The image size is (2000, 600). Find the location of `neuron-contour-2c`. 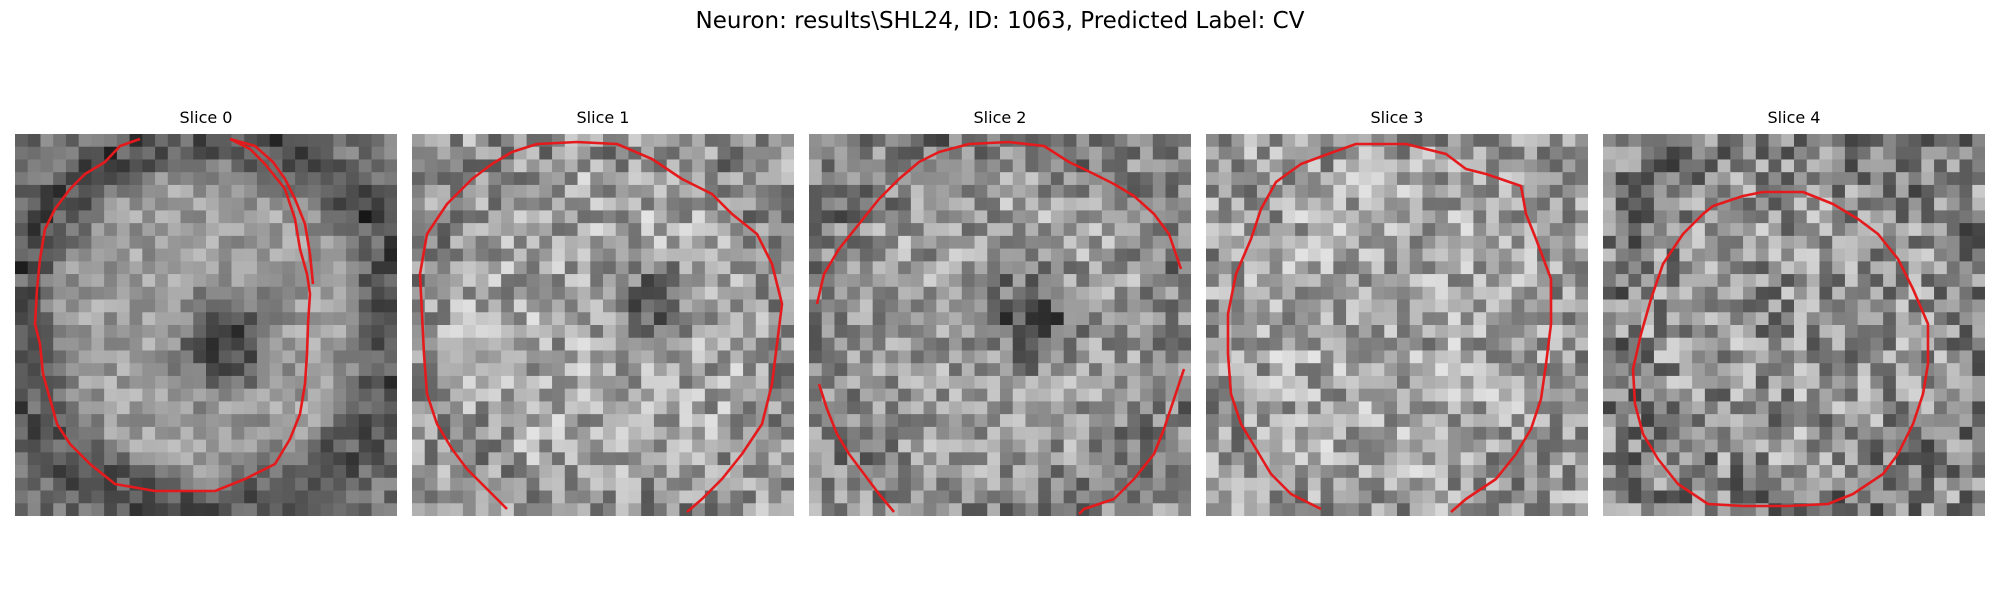

neuron-contour-2c is located at coordinates (1132, 441).